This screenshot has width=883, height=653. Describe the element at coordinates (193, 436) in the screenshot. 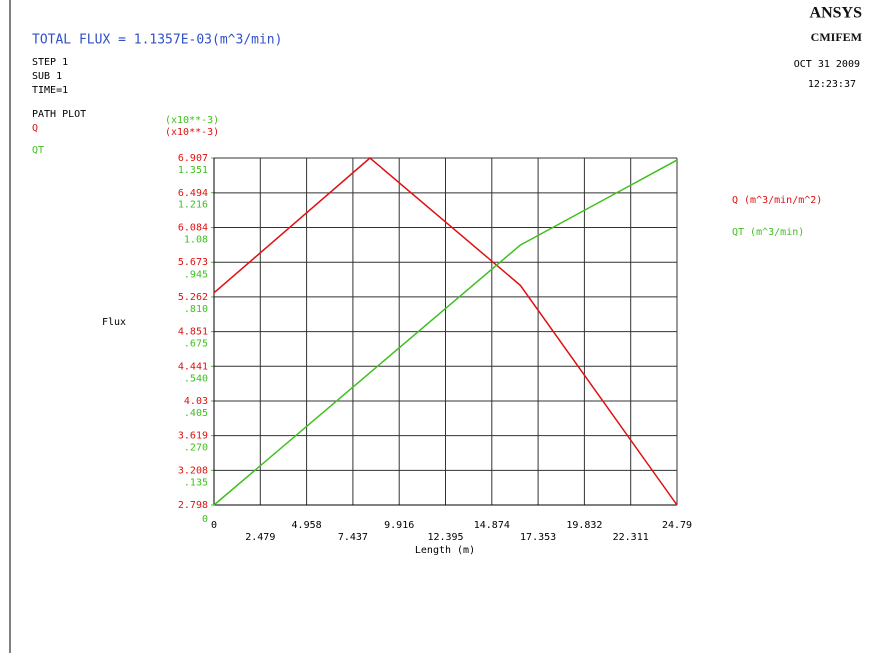

I see `y-tick-label: 3.619` at that location.